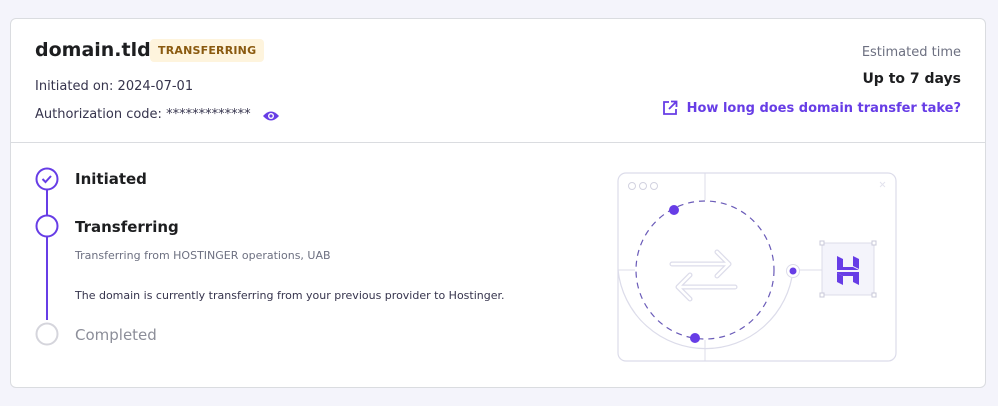 The image size is (998, 406). What do you see at coordinates (93, 50) in the screenshot?
I see `domain-name: domain.tld` at bounding box center [93, 50].